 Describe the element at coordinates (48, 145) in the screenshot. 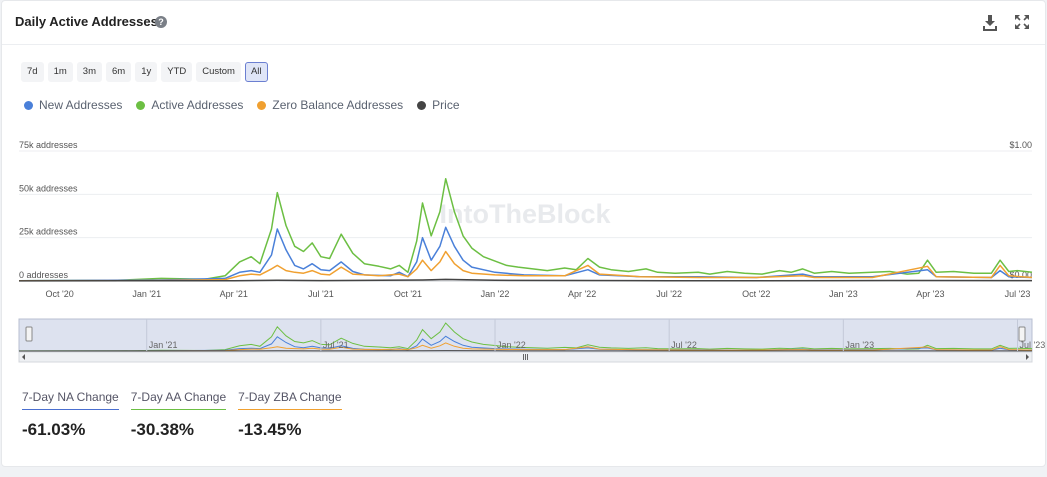

I see `y-tick-label: 75k addresses` at that location.